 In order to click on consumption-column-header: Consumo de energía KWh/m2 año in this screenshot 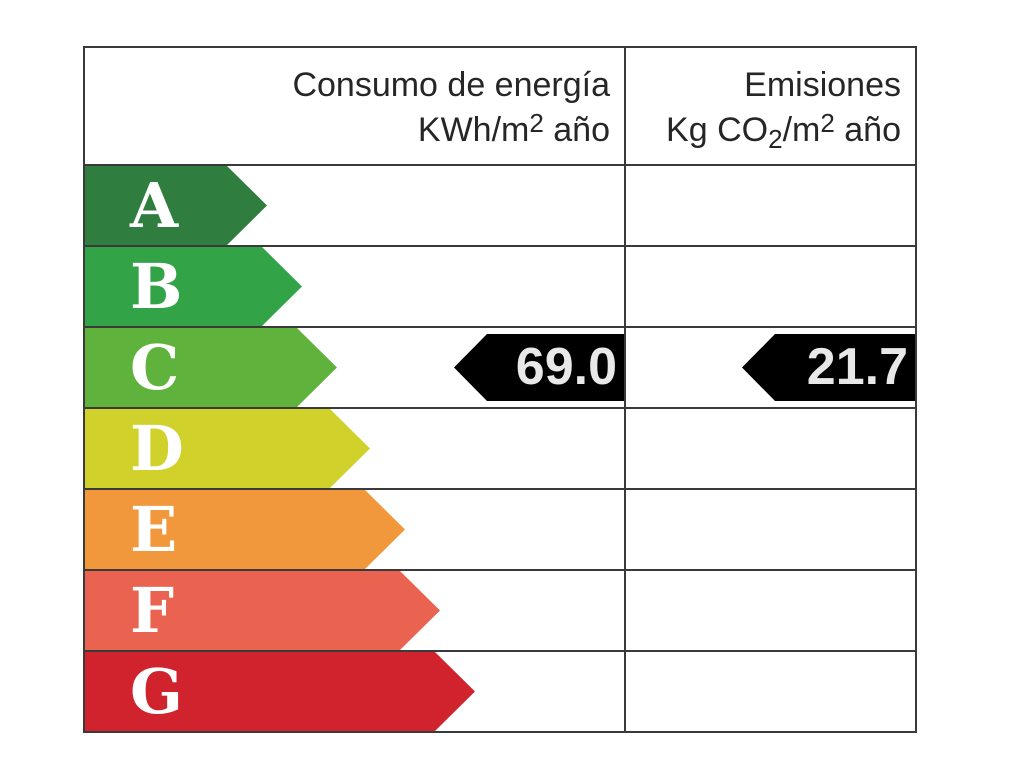, I will do `click(355, 106)`.